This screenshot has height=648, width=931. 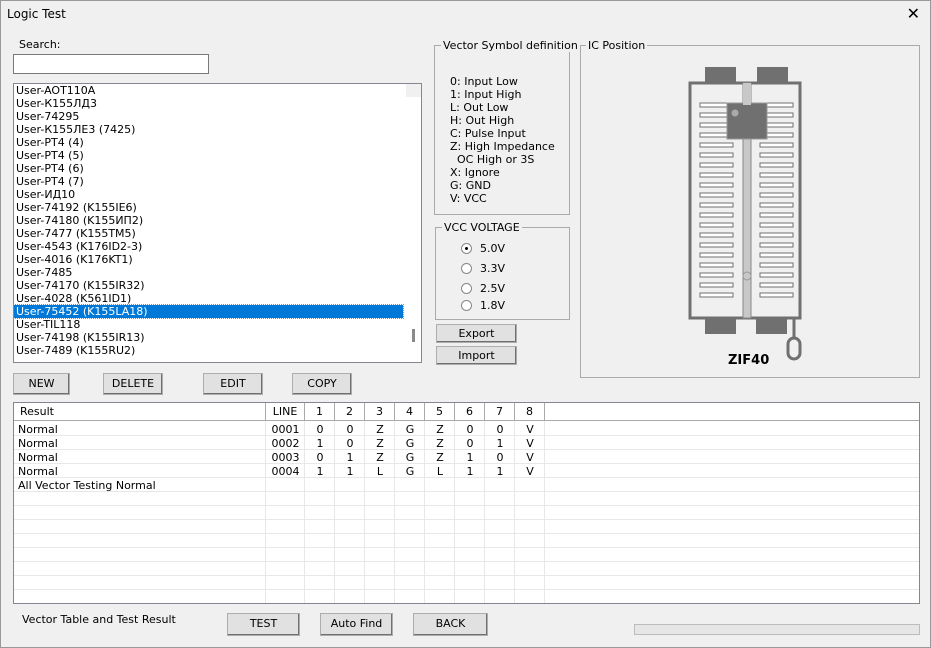 What do you see at coordinates (450, 624) in the screenshot?
I see `back-button: BACK` at bounding box center [450, 624].